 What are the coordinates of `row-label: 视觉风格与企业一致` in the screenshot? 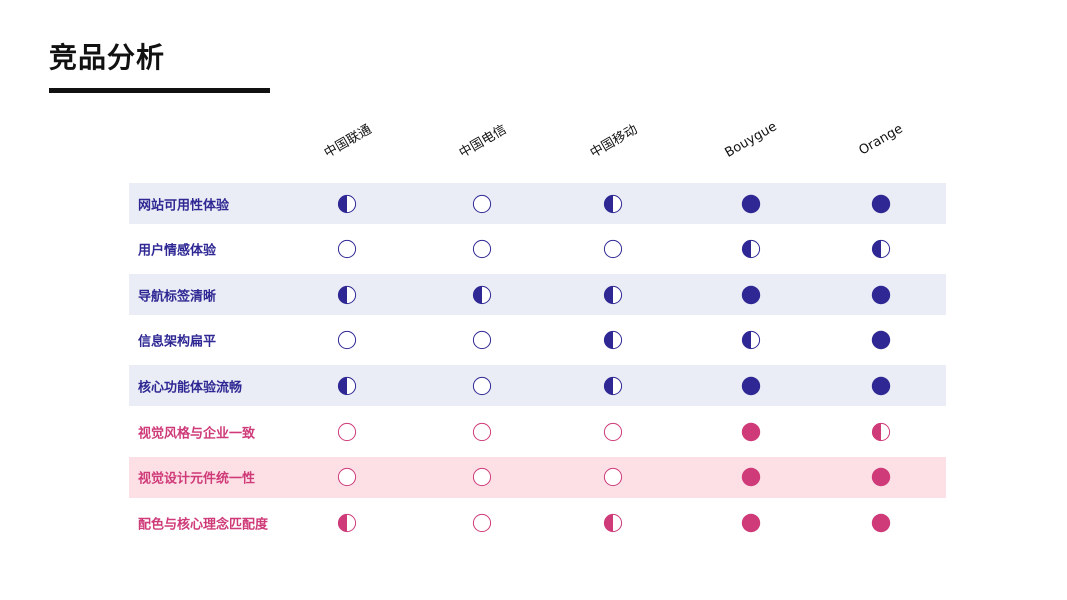 It's located at (197, 433).